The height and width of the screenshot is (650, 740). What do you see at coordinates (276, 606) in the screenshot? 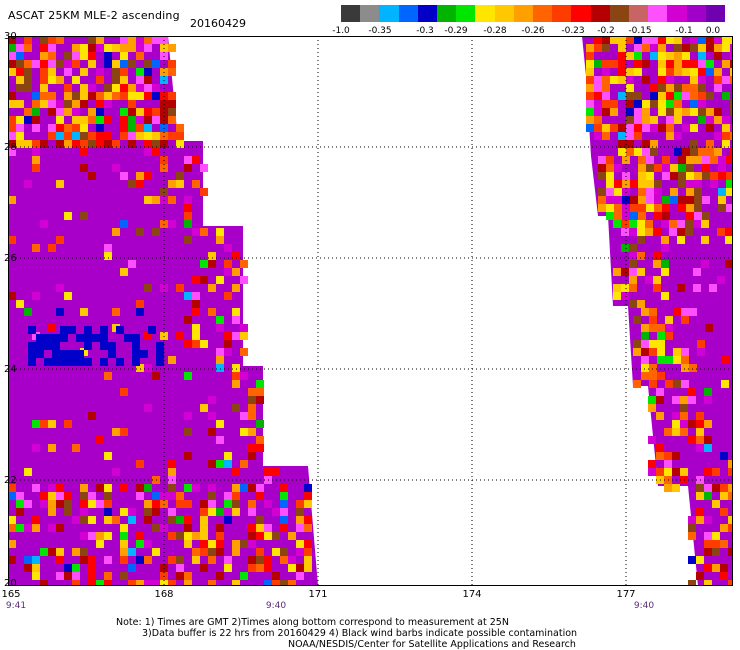
I see `time-label-mid: 9:40` at bounding box center [276, 606].